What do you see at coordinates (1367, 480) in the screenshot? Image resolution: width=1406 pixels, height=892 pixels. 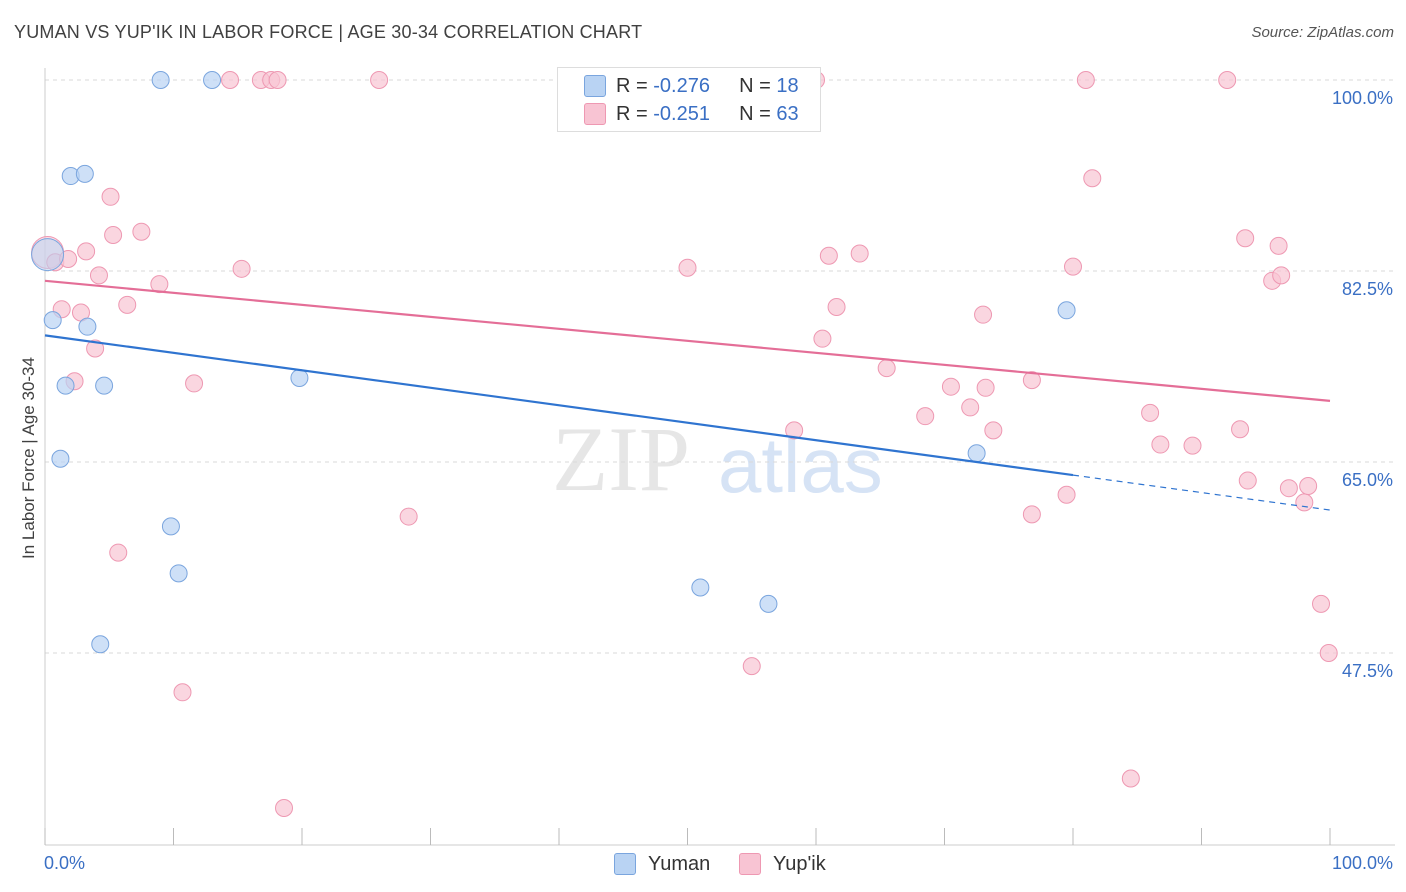 I see `y-tick-label: 65.0%` at bounding box center [1367, 480].